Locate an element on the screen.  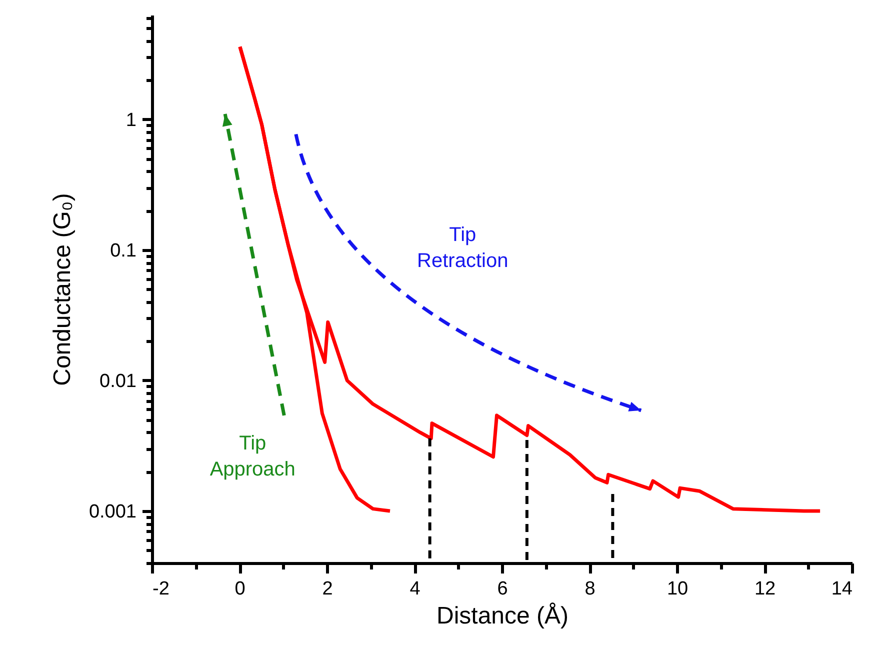
y-tick-label: 0.01 is located at coordinates (118, 381).